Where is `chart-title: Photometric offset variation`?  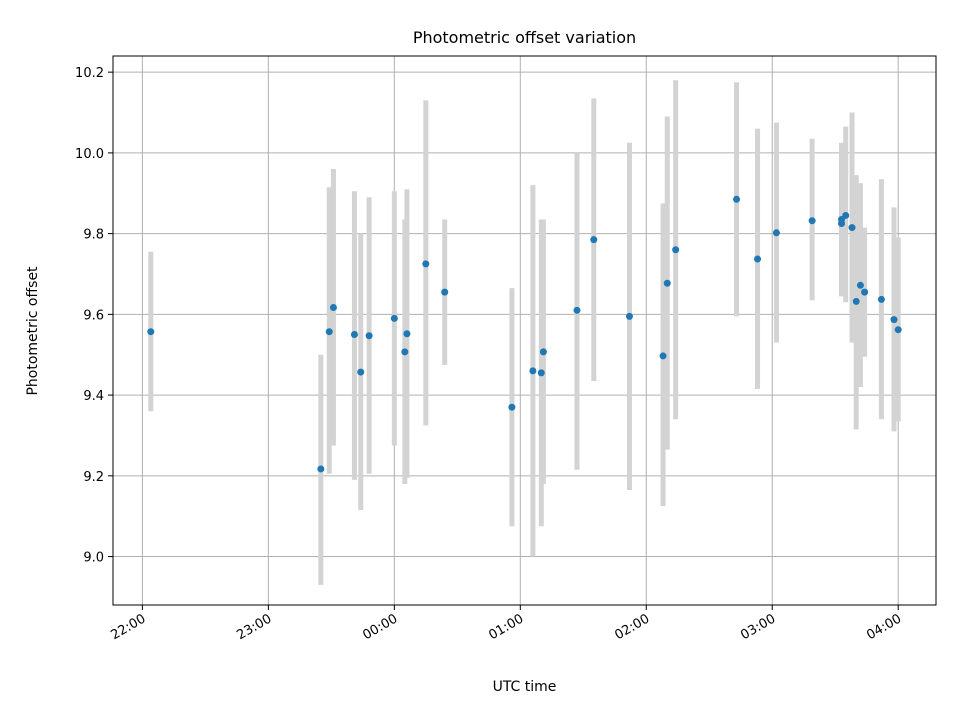 chart-title: Photometric offset variation is located at coordinates (524, 37).